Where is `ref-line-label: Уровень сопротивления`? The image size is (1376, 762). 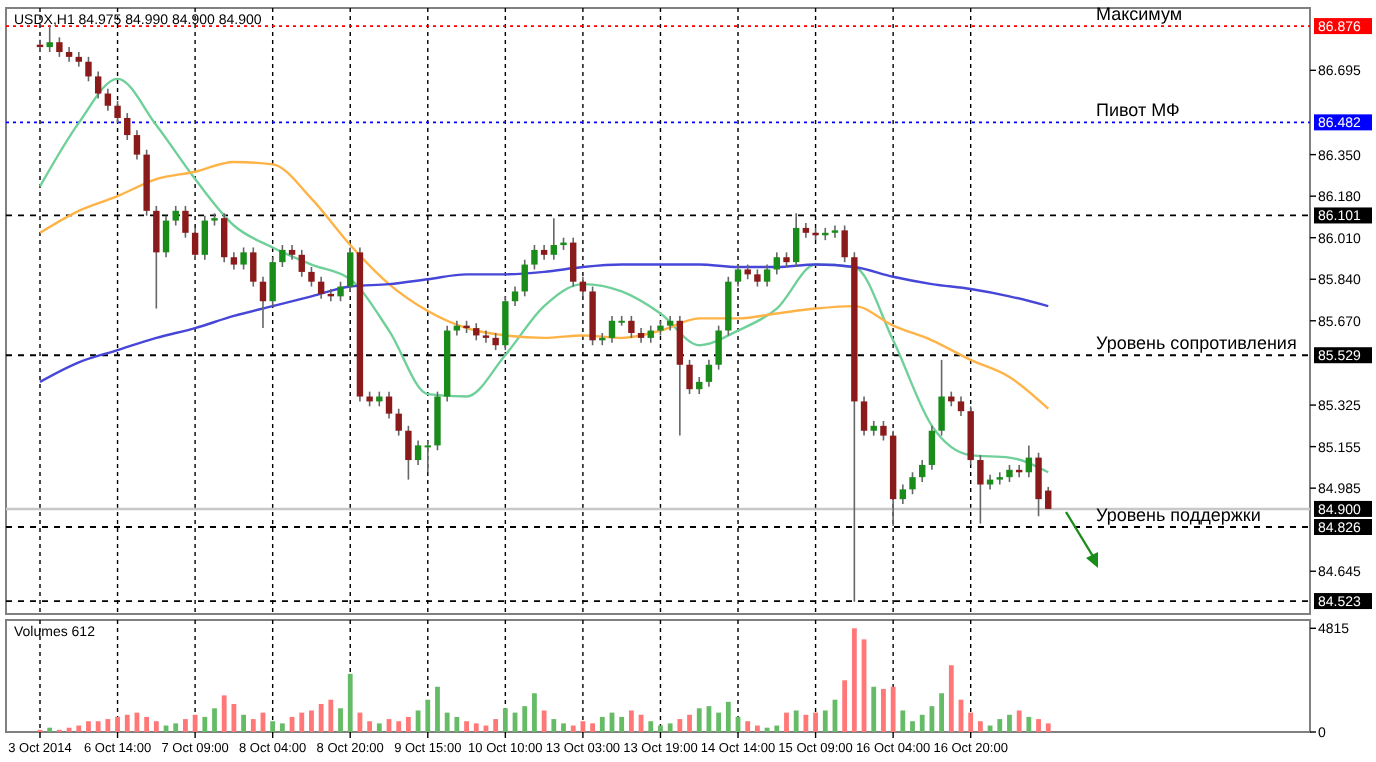 ref-line-label: Уровень сопротивления is located at coordinates (1196, 343).